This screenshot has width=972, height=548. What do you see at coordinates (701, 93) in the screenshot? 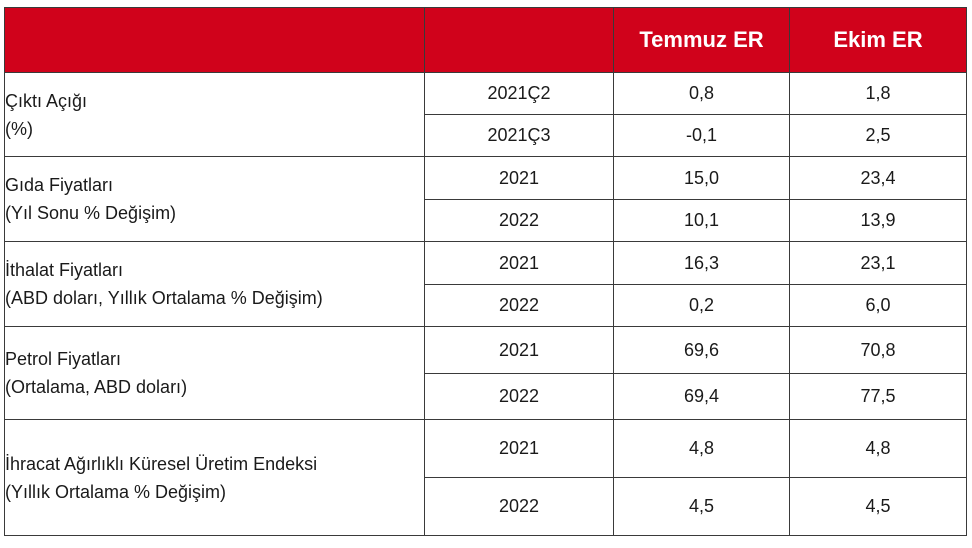
I see `temmuz-cell: 0,8` at bounding box center [701, 93].